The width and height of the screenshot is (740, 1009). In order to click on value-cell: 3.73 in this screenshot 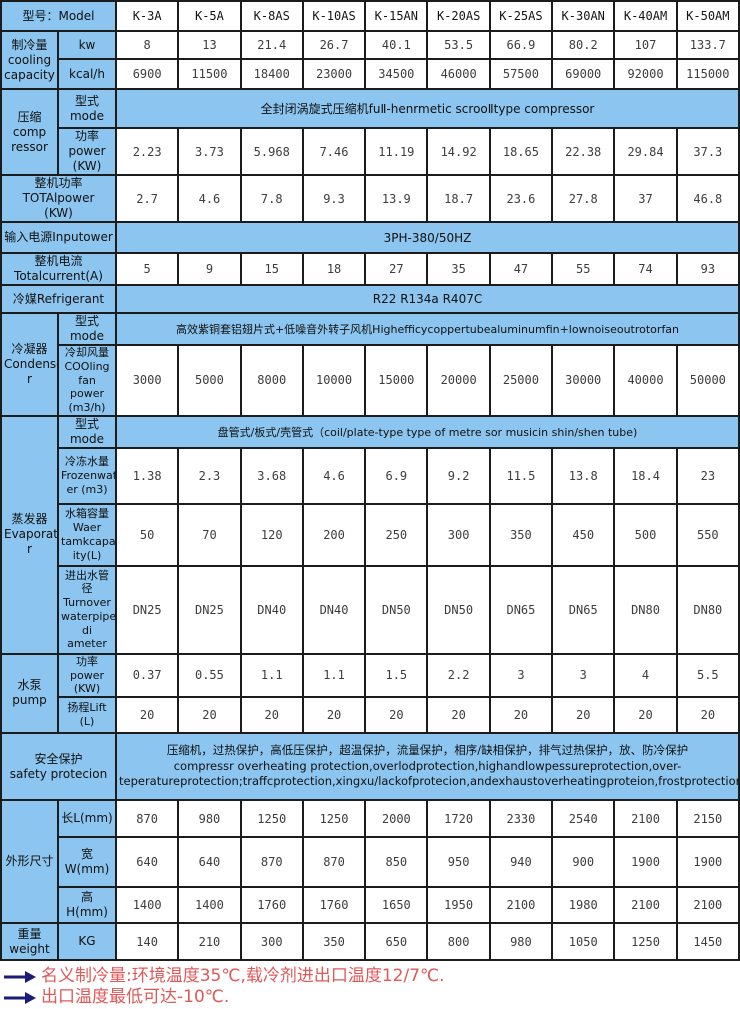, I will do `click(209, 151)`.